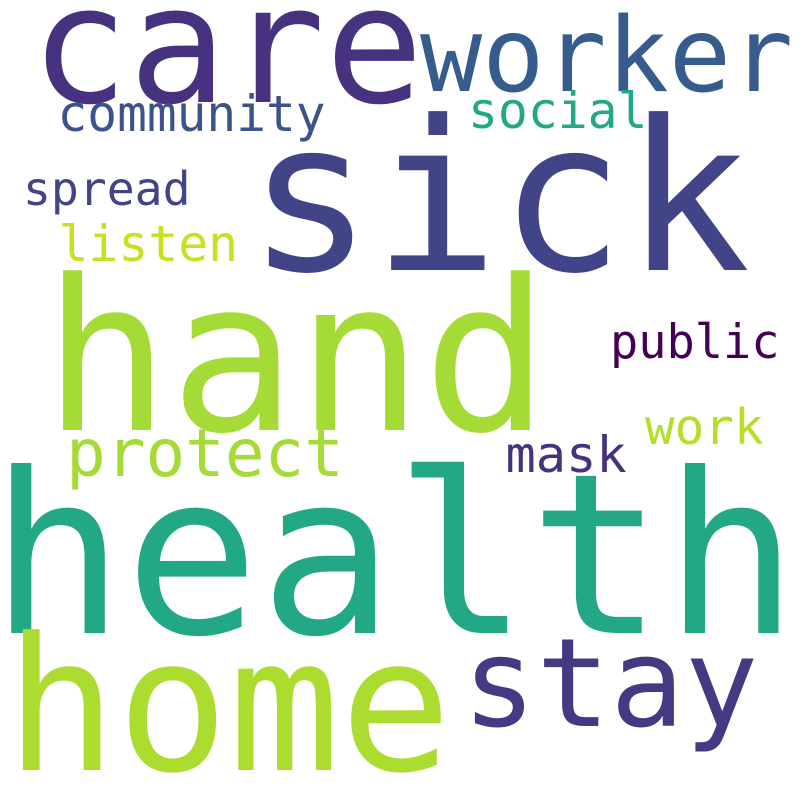 The height and width of the screenshot is (800, 800). Describe the element at coordinates (610, 685) in the screenshot. I see `word-stay: stay` at that location.